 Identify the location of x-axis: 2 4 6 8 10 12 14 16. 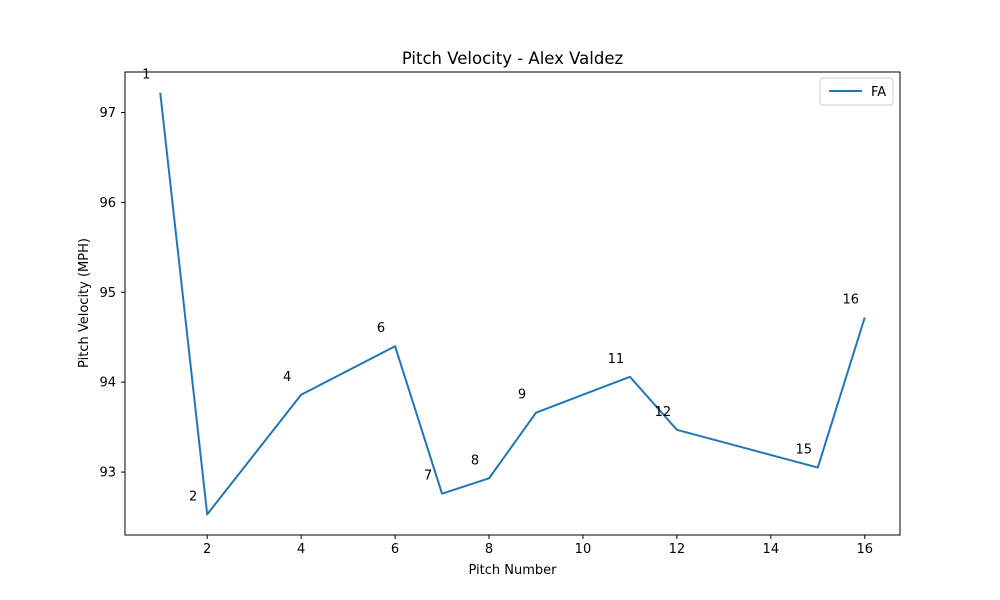
(538, 546).